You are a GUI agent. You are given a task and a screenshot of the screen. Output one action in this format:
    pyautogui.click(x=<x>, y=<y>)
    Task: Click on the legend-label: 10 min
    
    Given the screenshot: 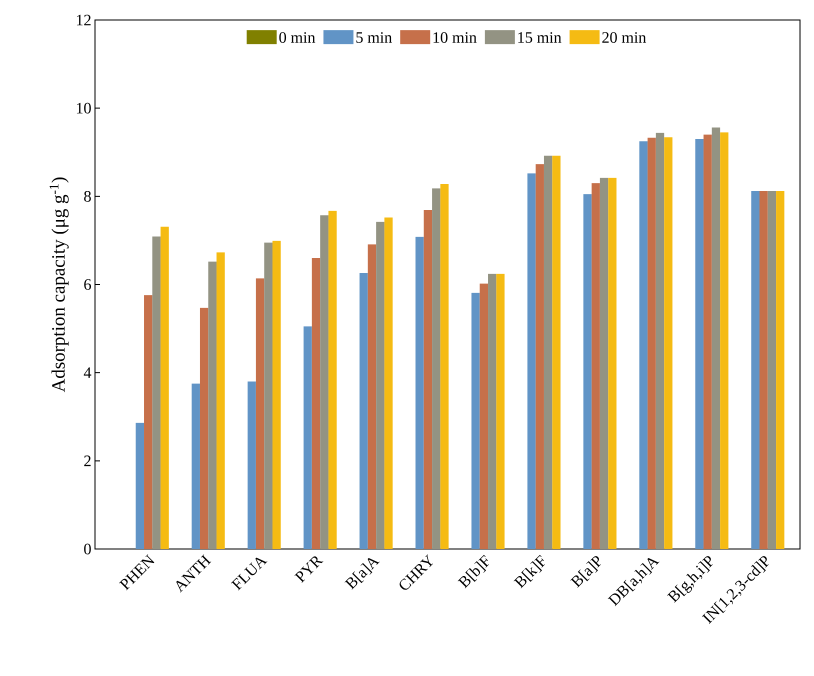 What is the action you would take?
    pyautogui.click(x=455, y=37)
    